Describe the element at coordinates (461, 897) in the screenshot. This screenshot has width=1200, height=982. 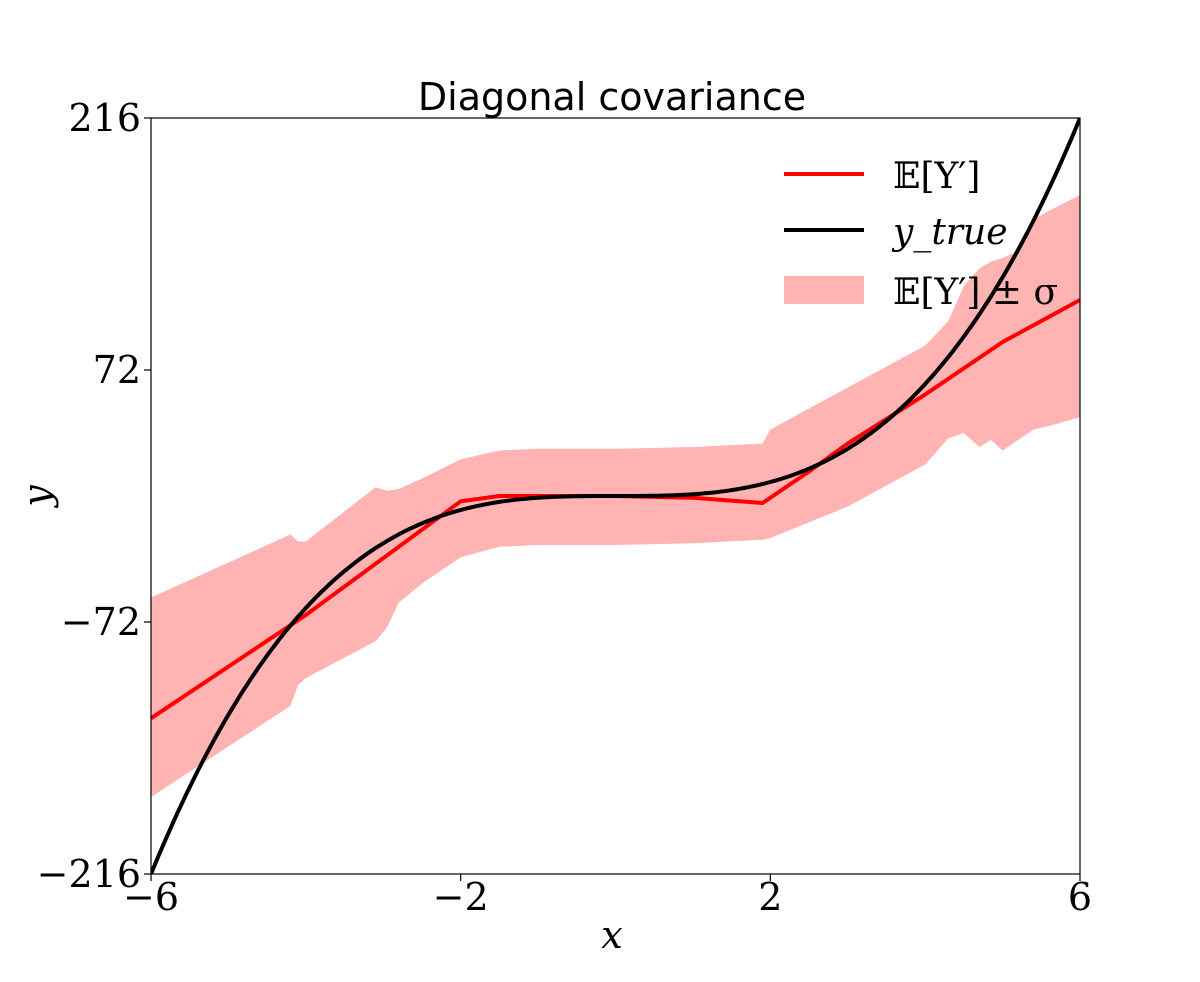
I see `x-tick-label: −2` at that location.